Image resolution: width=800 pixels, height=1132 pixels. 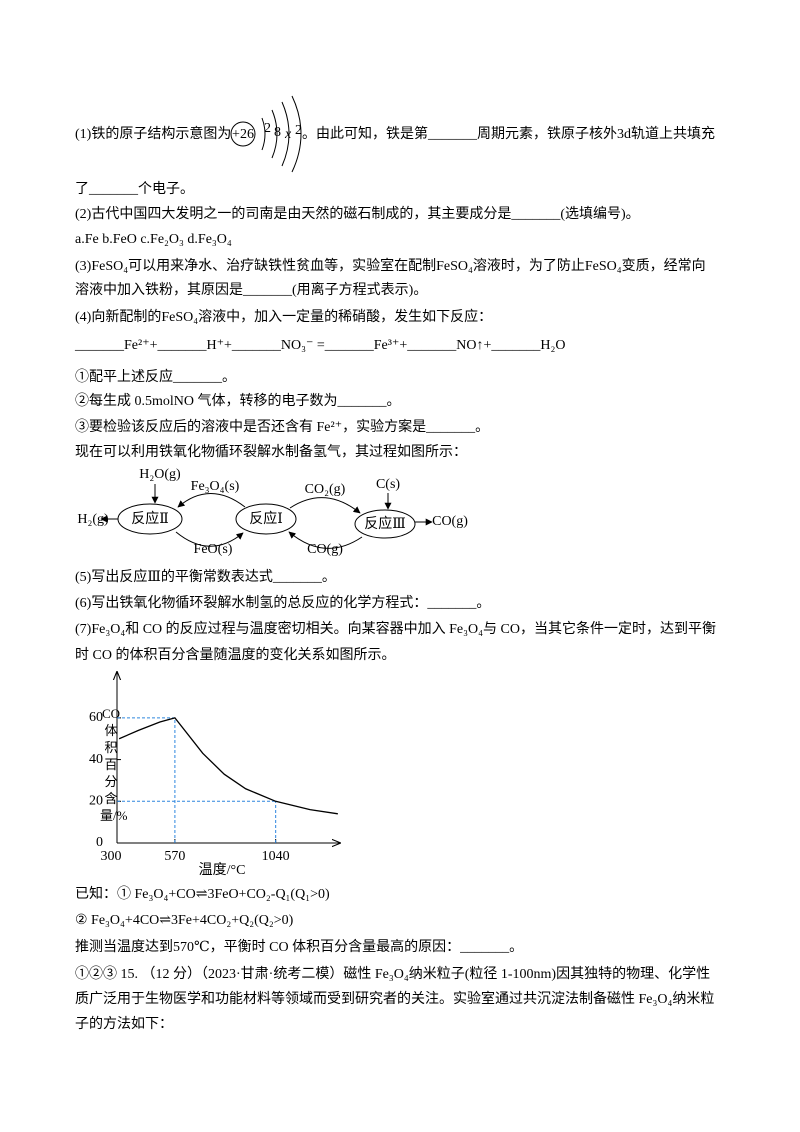 What do you see at coordinates (205, 577) in the screenshot?
I see `text-line: (5)写出反应Ⅲ的平衡常数表达式_______。` at bounding box center [205, 577].